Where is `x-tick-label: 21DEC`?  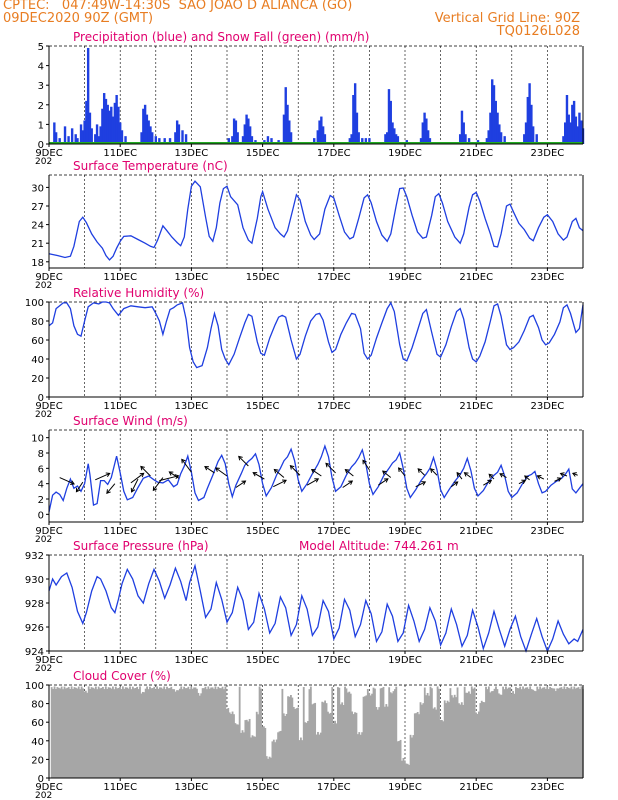
x-tick-label: 21DEC is located at coordinates (476, 660).